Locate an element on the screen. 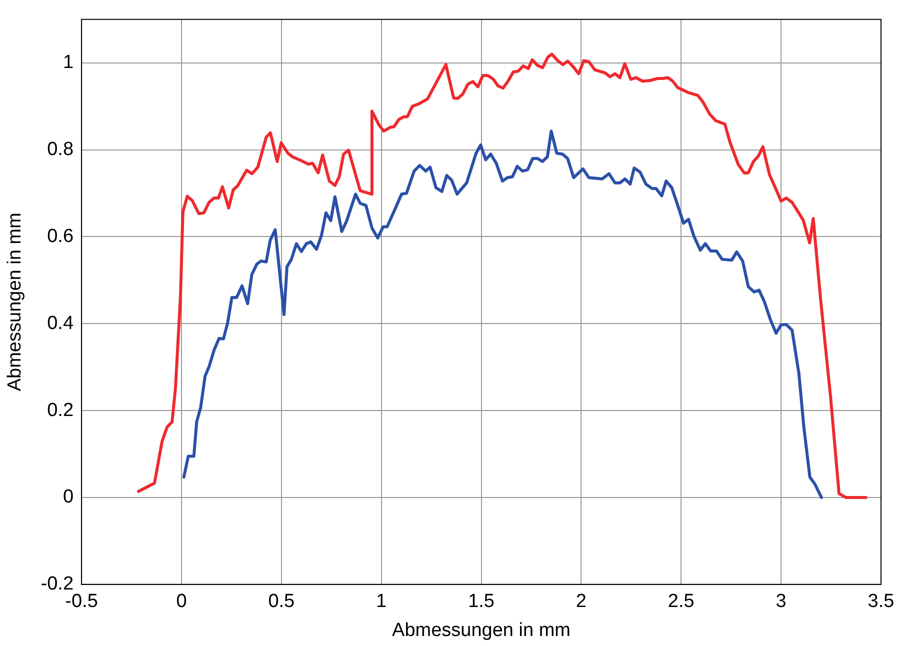  x-tick-label: 2 is located at coordinates (581, 601).